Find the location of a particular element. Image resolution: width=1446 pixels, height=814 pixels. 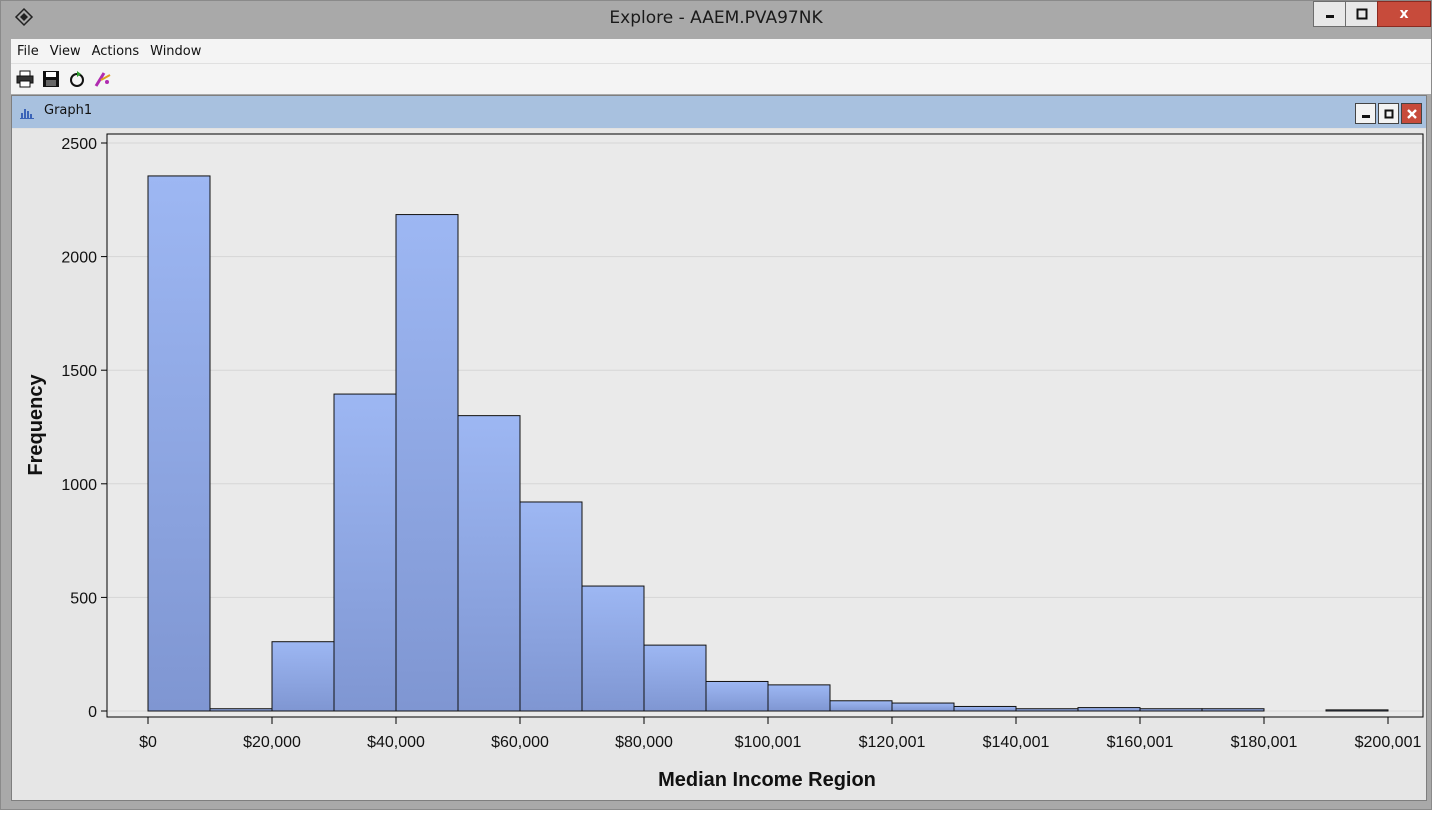

graph-maximize-button is located at coordinates (1388, 113).